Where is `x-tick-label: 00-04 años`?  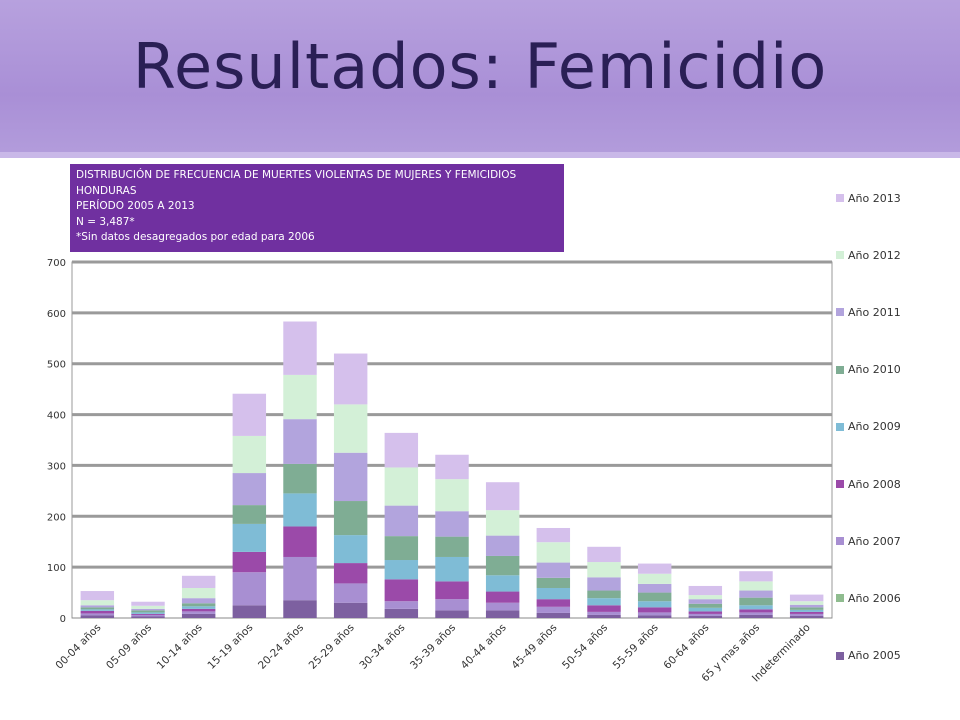
x-tick-label: 00-04 años is located at coordinates (78, 647).